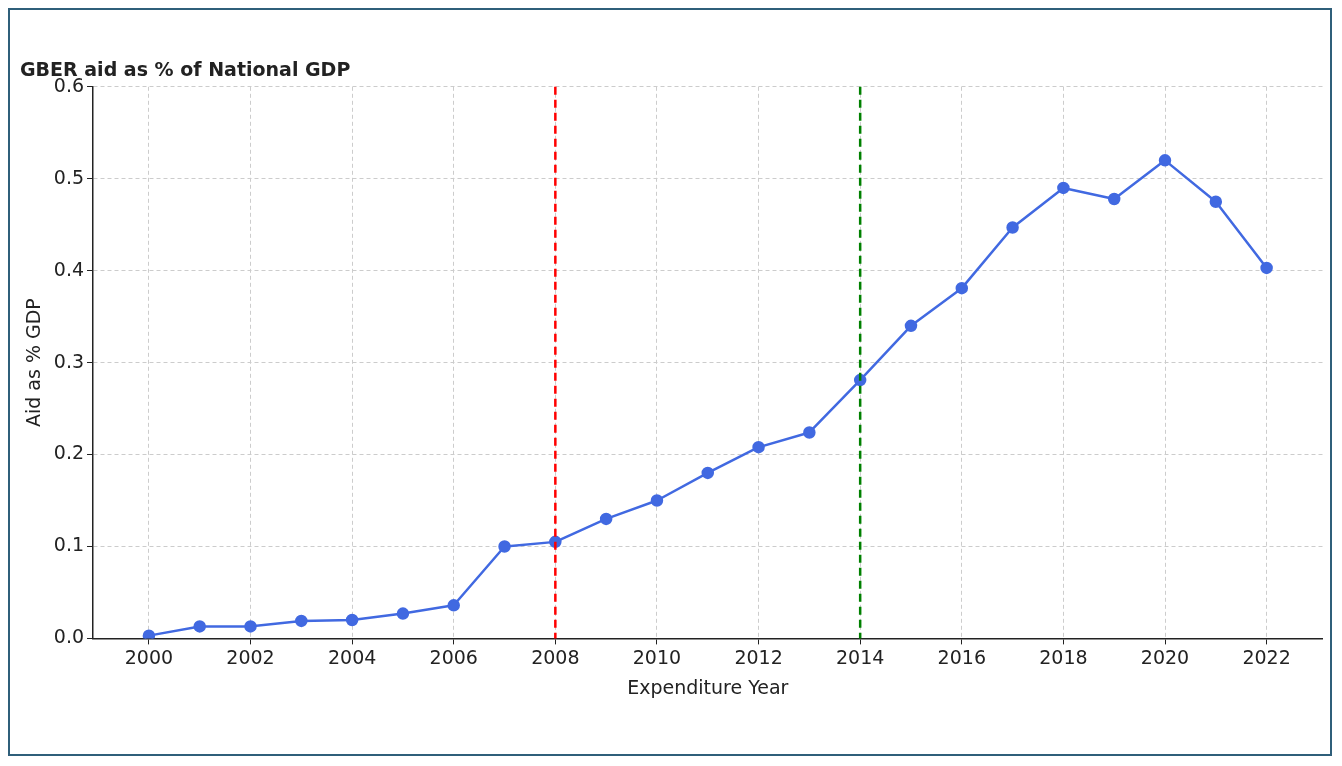 The height and width of the screenshot is (766, 1342). Describe the element at coordinates (555, 656) in the screenshot. I see `x-tick-label: 2008` at that location.